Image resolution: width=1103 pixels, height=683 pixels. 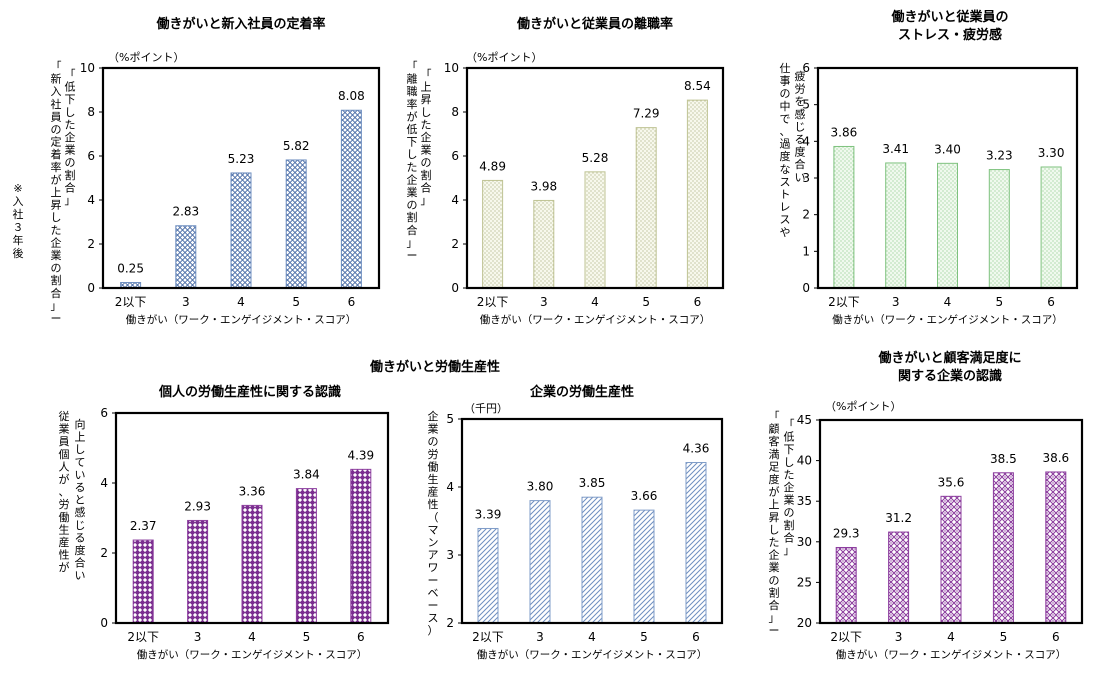 What do you see at coordinates (804, 582) in the screenshot?
I see `y-tick-label: 25` at bounding box center [804, 582].